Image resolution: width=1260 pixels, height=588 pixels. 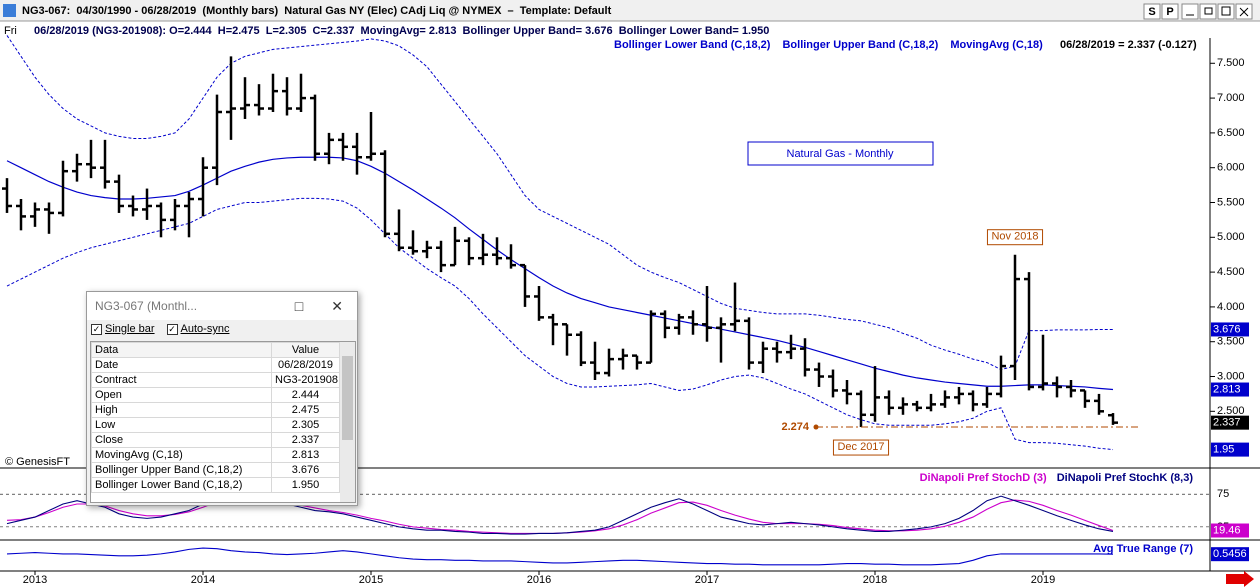 I want to click on p-button-label: P, so click(x=1169, y=12).